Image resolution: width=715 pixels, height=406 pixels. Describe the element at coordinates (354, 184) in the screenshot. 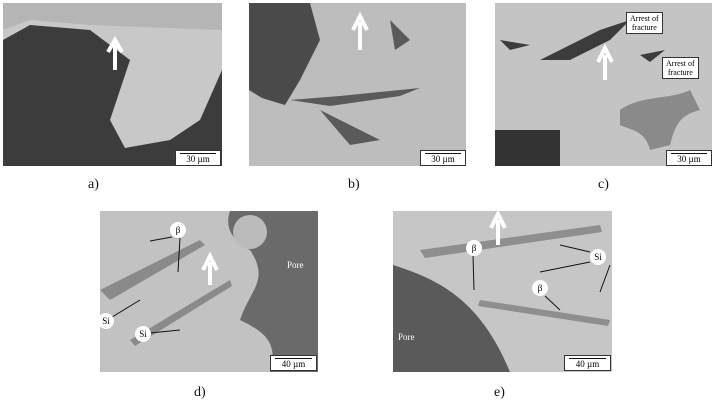

I see `panel-label: b)` at that location.